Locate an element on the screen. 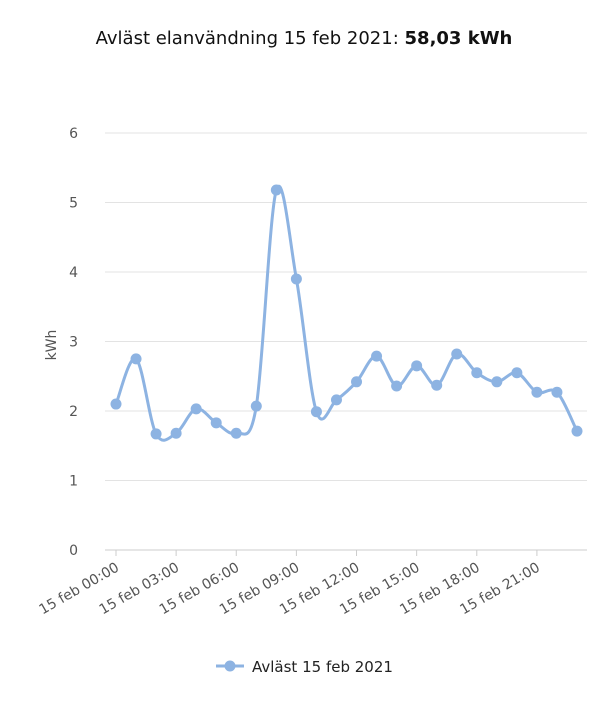 This screenshot has width=609, height=704. y-tick-label: 2 is located at coordinates (73, 412).